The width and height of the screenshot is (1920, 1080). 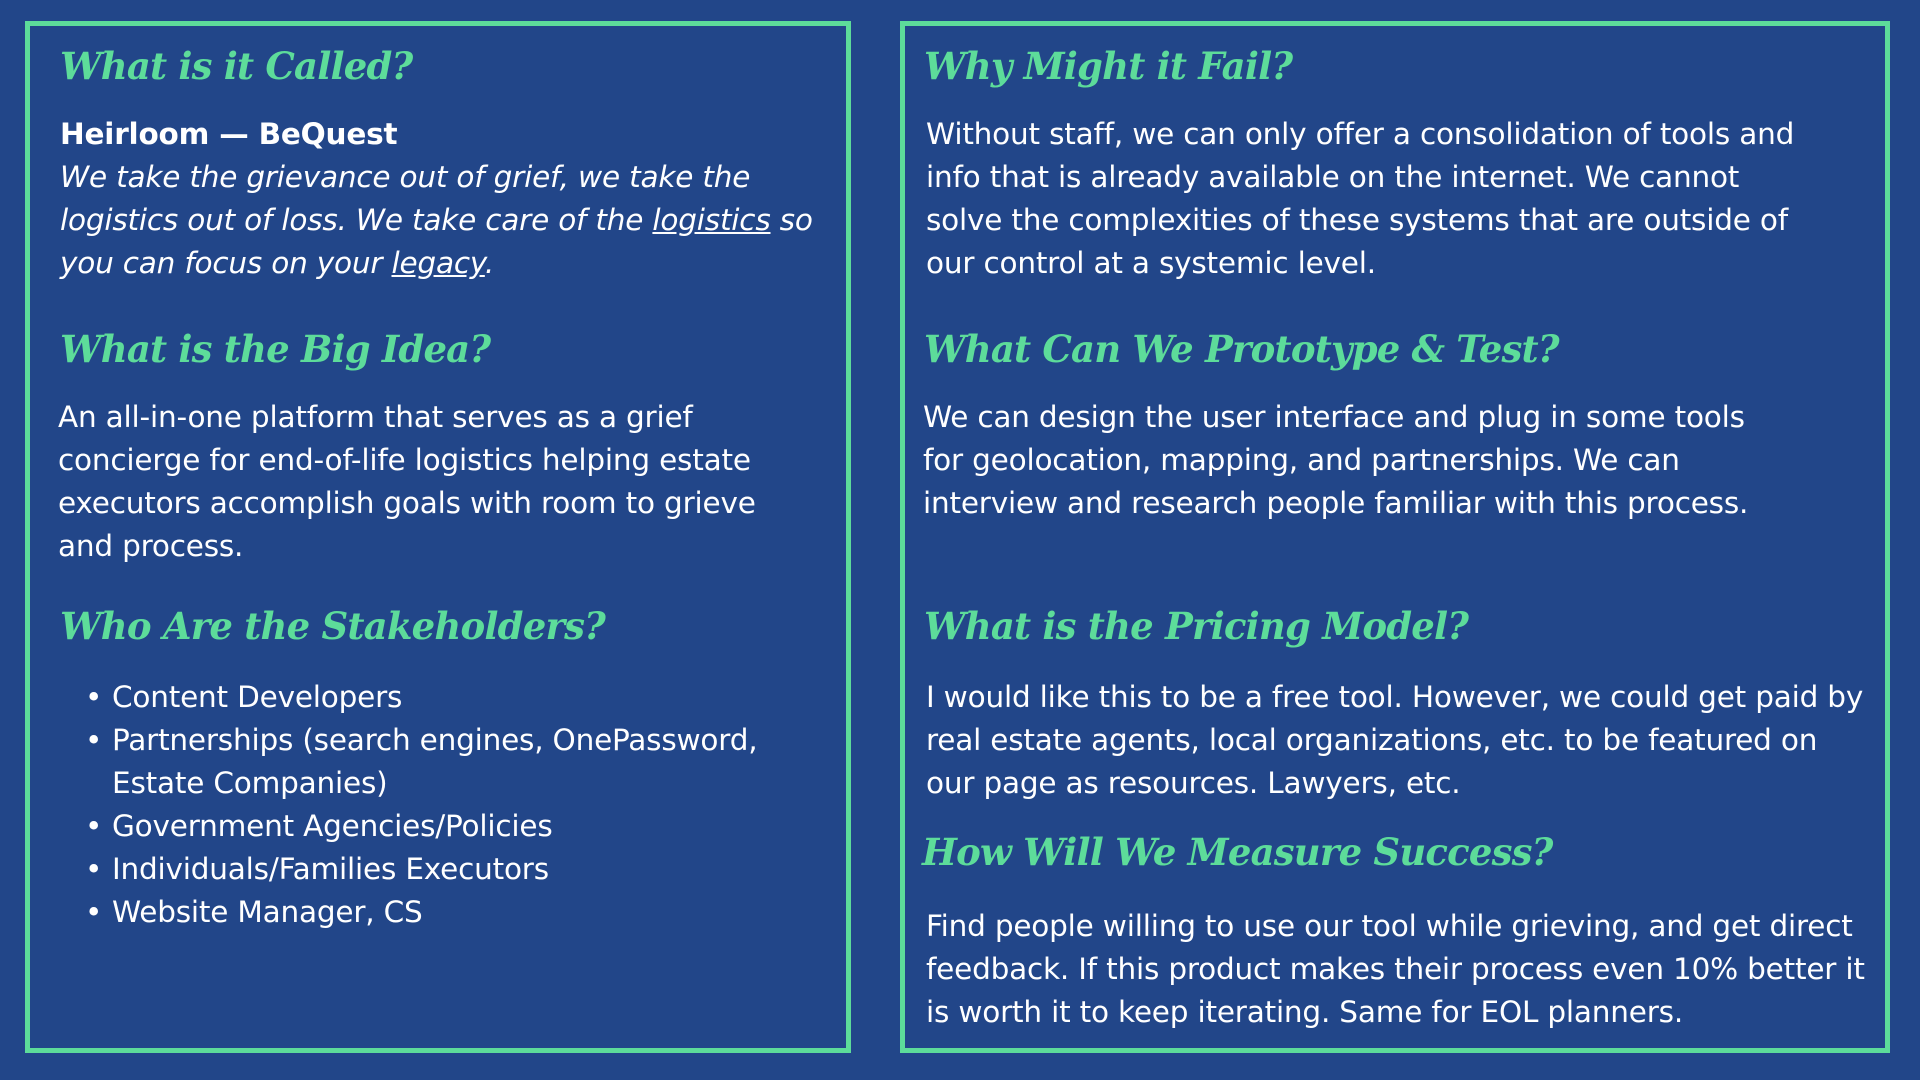 I want to click on list-item: • Website Manager, CS, so click(x=254, y=912).